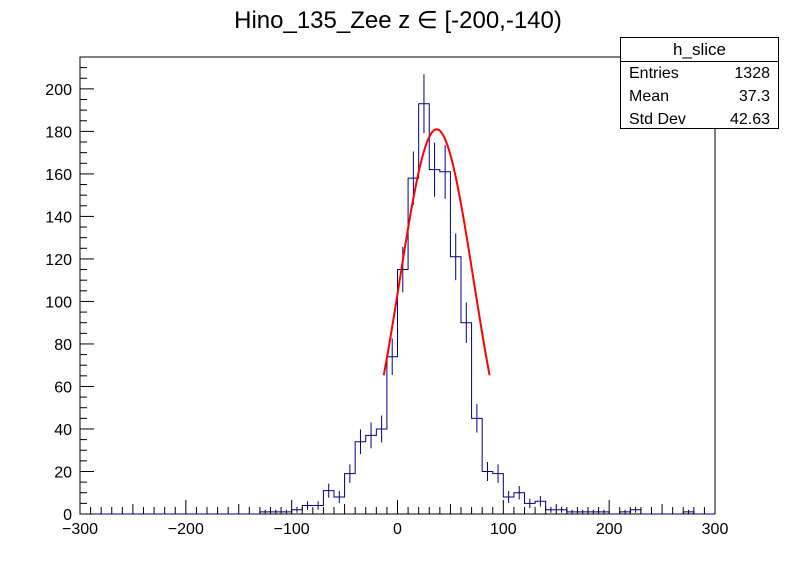 The image size is (796, 572). Describe the element at coordinates (58, 132) in the screenshot. I see `y-tick-label: 180` at that location.